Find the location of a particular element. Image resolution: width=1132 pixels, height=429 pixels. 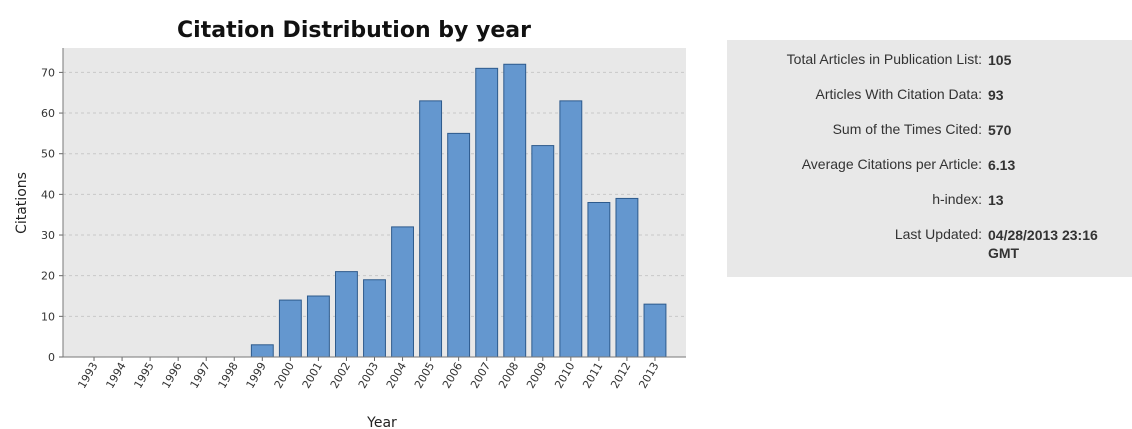

x-axis-label: Year is located at coordinates (381, 422).